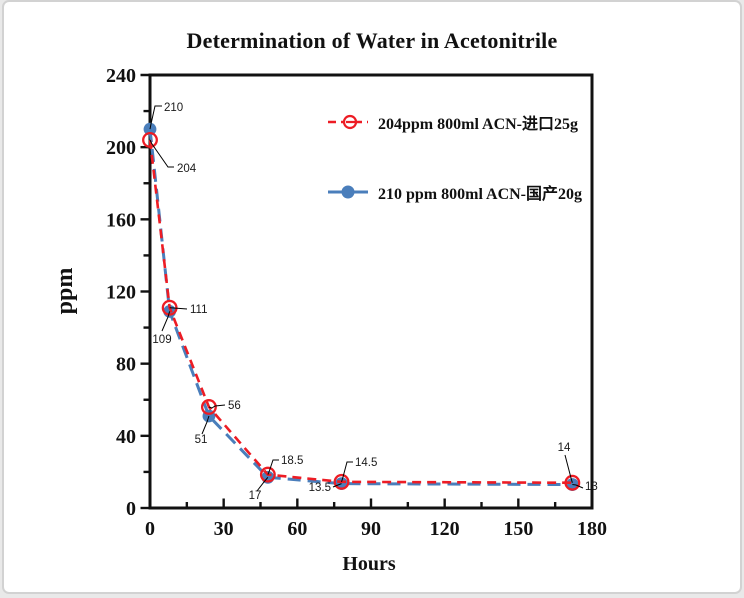 The height and width of the screenshot is (598, 744). Describe the element at coordinates (564, 448) in the screenshot. I see `point-label: 14` at that location.